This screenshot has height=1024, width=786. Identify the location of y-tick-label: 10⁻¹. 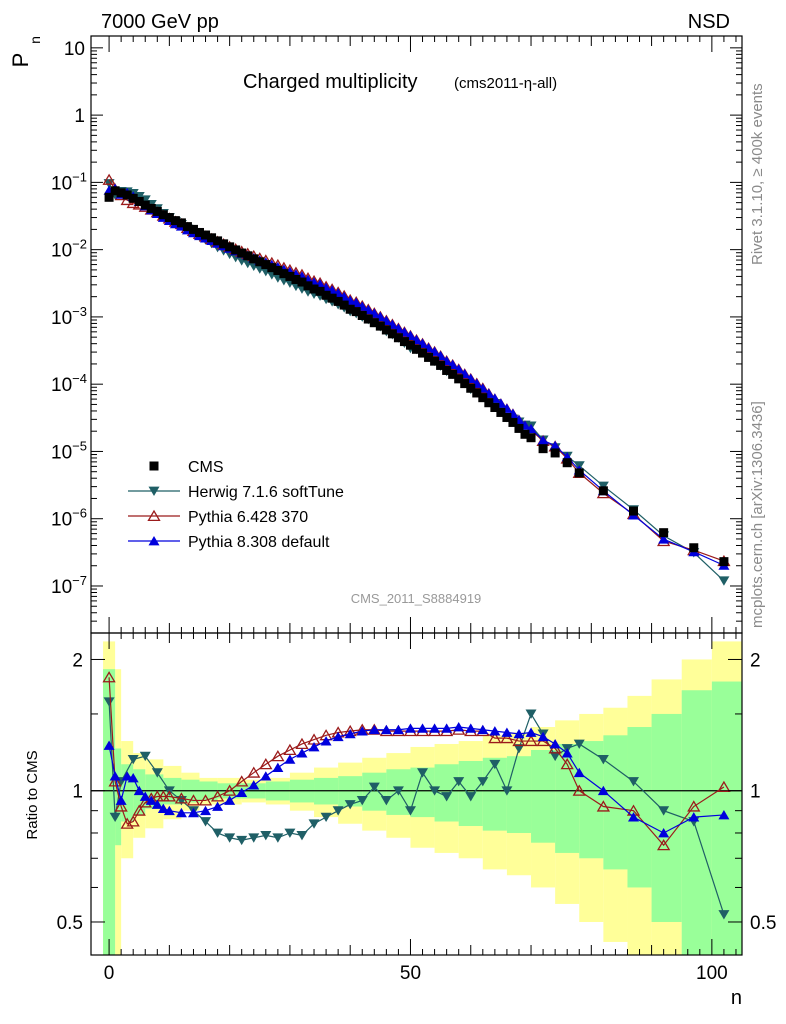
(69, 181).